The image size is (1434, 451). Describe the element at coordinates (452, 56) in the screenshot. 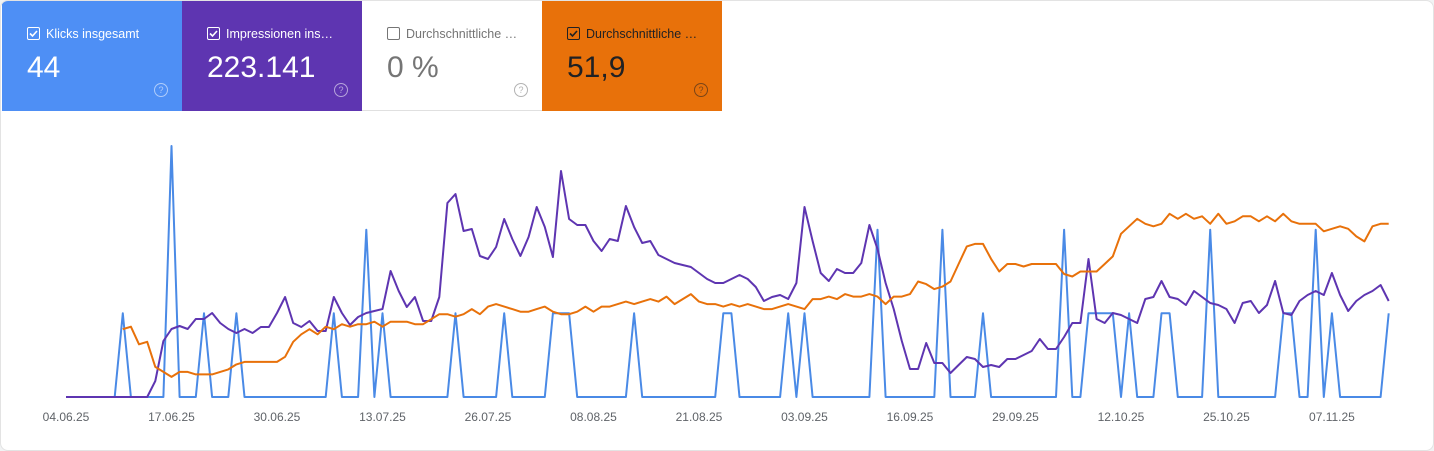

I see `metric-card: Durchschnittliche … 0 %?` at that location.